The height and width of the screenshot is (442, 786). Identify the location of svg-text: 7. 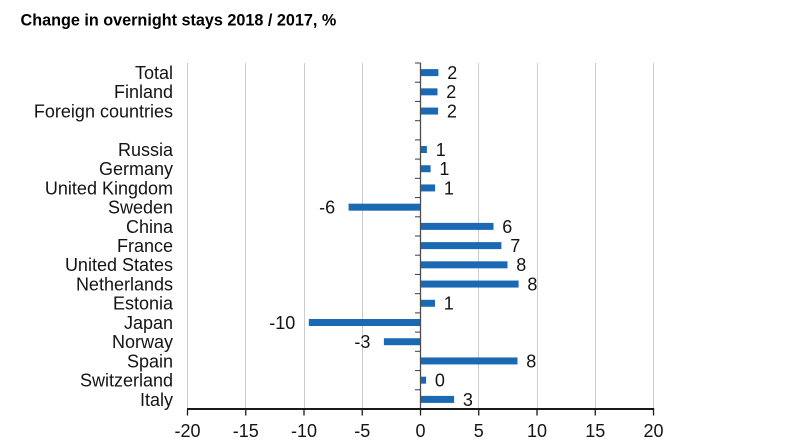
(515, 246).